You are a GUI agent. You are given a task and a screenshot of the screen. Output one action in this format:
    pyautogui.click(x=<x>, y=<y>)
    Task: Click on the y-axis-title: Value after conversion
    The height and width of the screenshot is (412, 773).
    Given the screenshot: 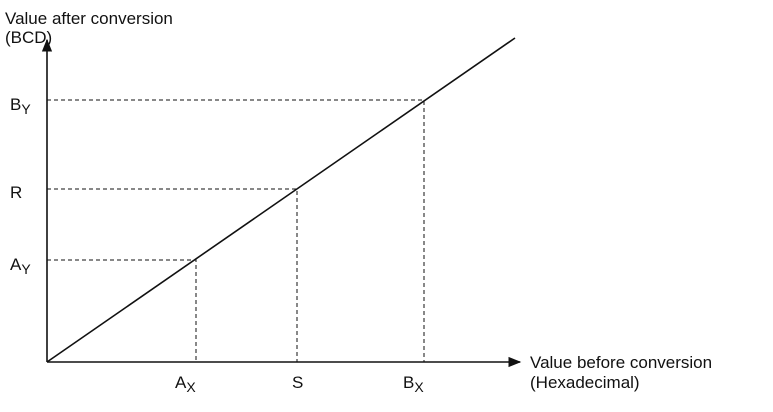 What is the action you would take?
    pyautogui.click(x=89, y=18)
    